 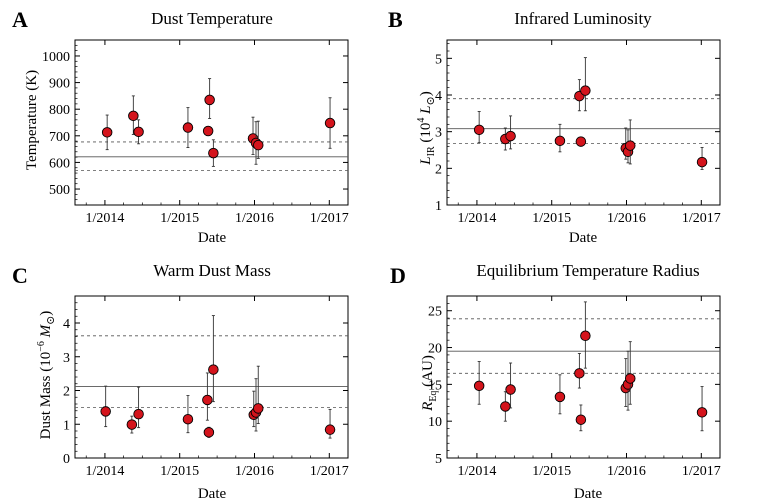 I want to click on x-axis-label-a: Date, so click(x=212, y=238).